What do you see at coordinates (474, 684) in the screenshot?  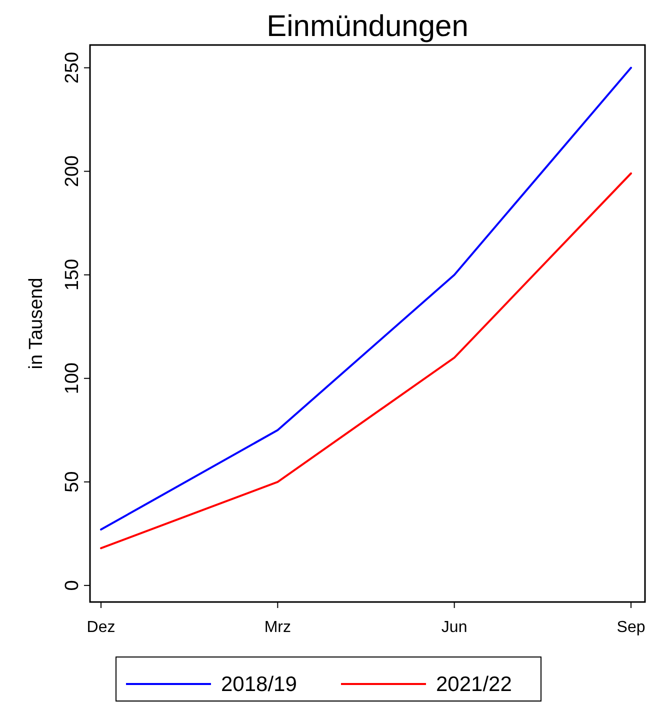 I see `legend-label: 2021/22` at bounding box center [474, 684].